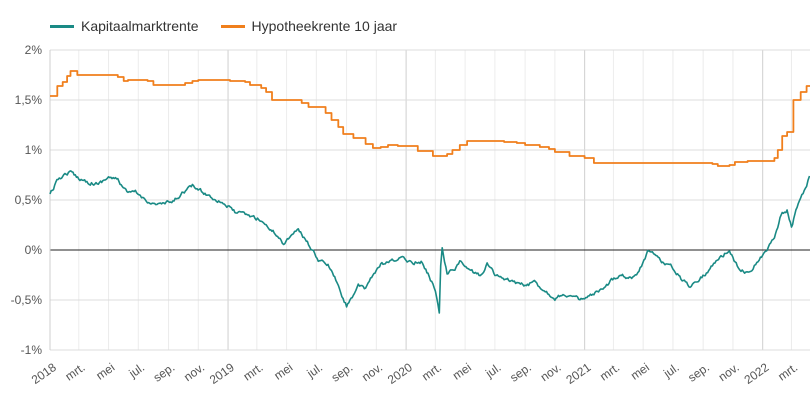  What do you see at coordinates (400, 373) in the screenshot?
I see `x-tick-label: 2020` at bounding box center [400, 373].